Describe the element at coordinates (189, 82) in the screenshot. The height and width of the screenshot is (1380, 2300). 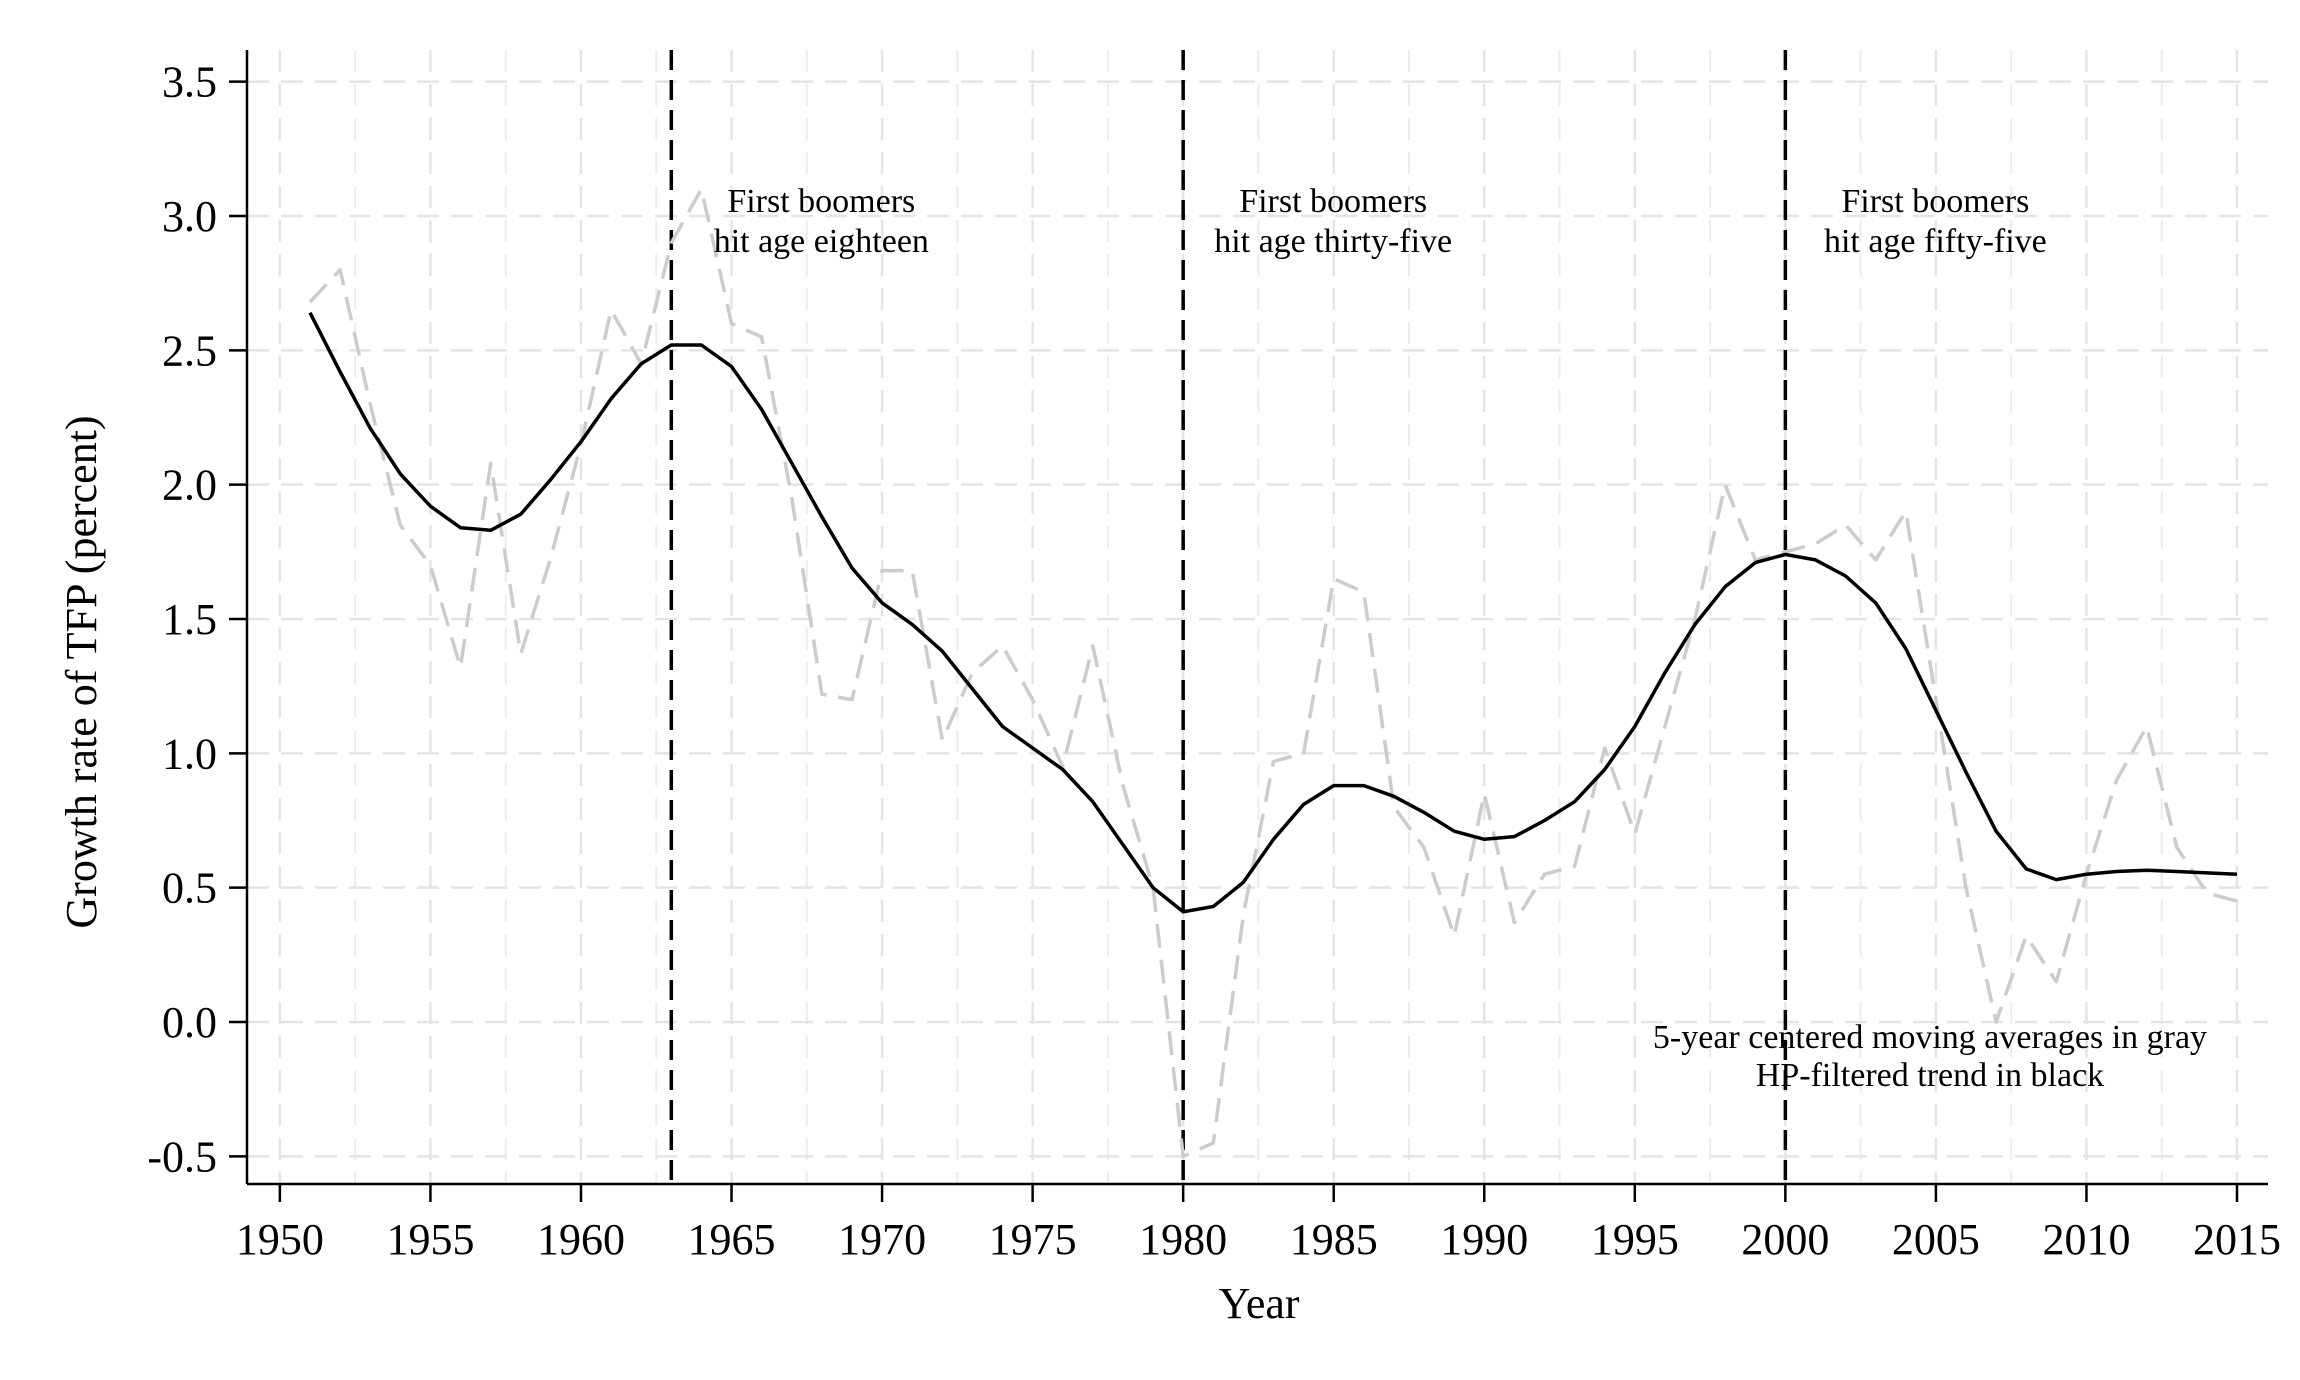
I see `y-tick-label: 3.5` at that location.